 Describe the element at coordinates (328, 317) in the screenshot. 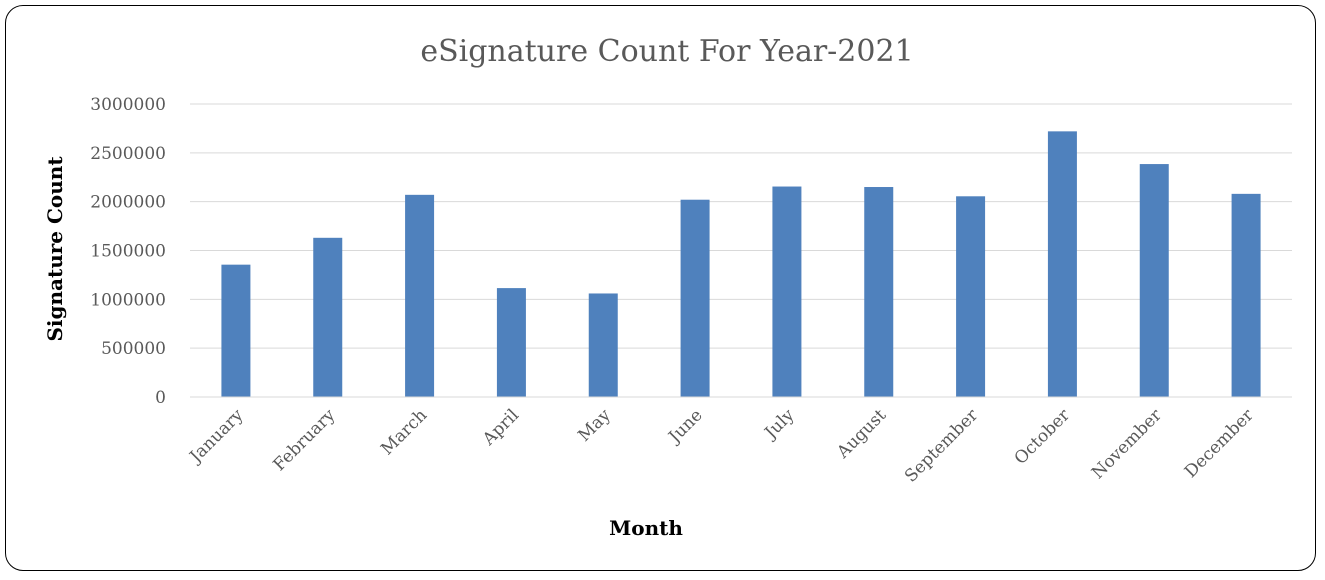

I see `bar-february` at that location.